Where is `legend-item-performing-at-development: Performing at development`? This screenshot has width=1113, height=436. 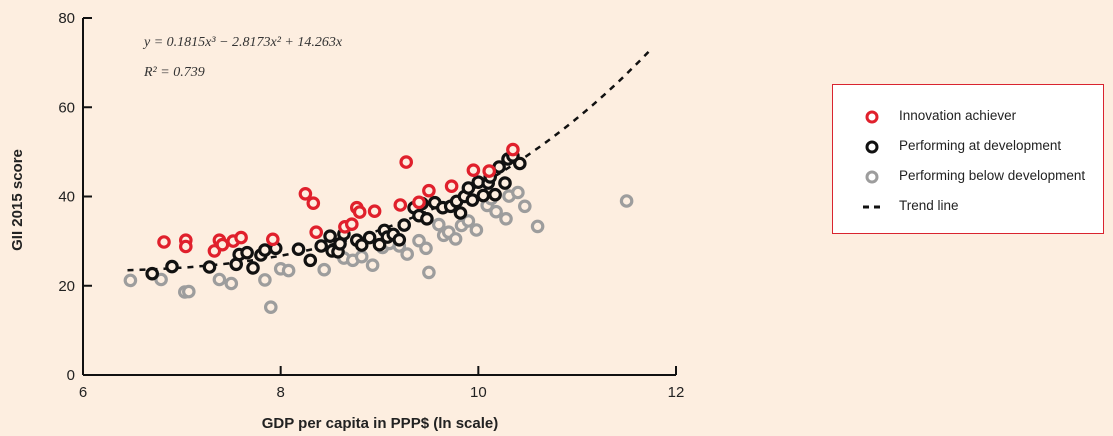
legend-item-performing-at-development: Performing at development is located at coordinates (968, 147).